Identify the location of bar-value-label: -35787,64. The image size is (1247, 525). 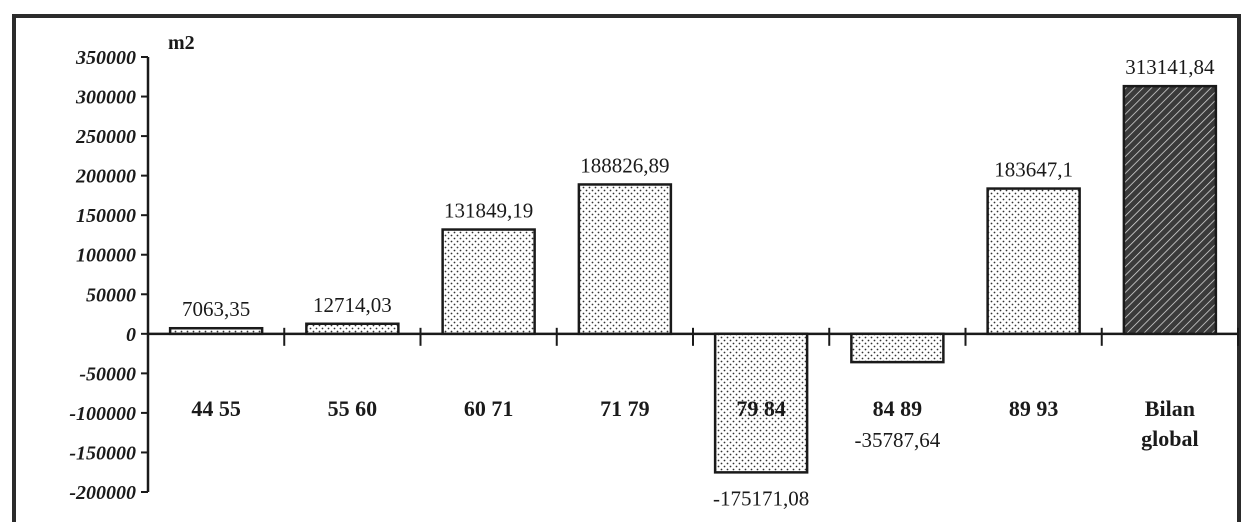
(898, 440).